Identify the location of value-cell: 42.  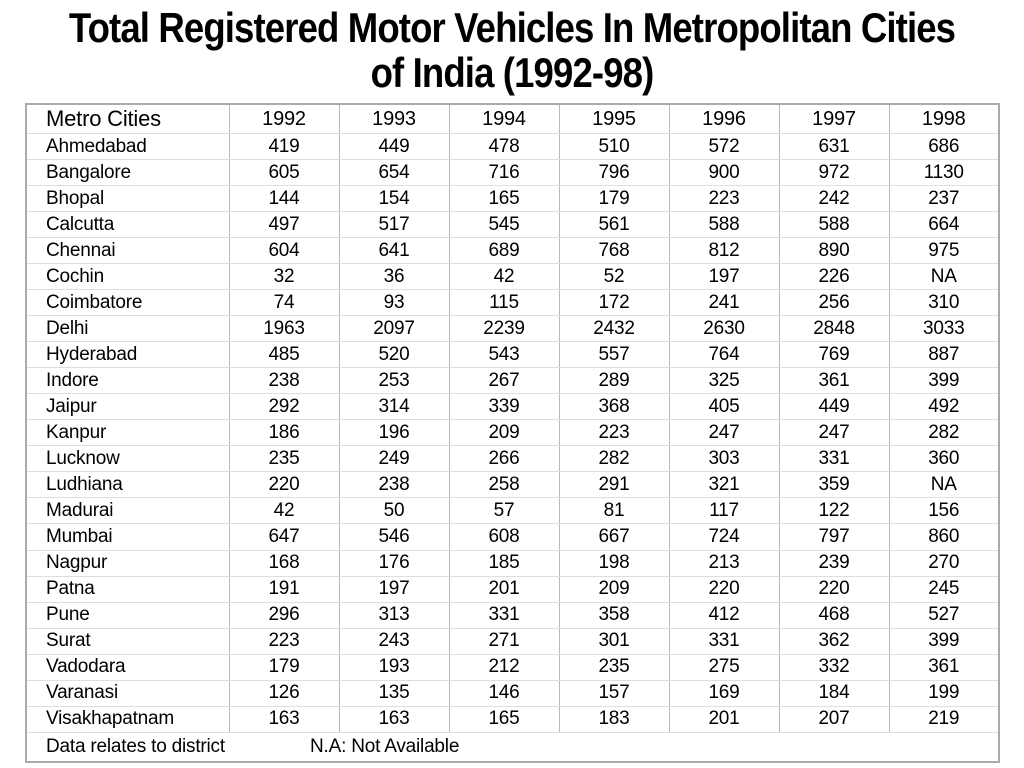
(504, 277).